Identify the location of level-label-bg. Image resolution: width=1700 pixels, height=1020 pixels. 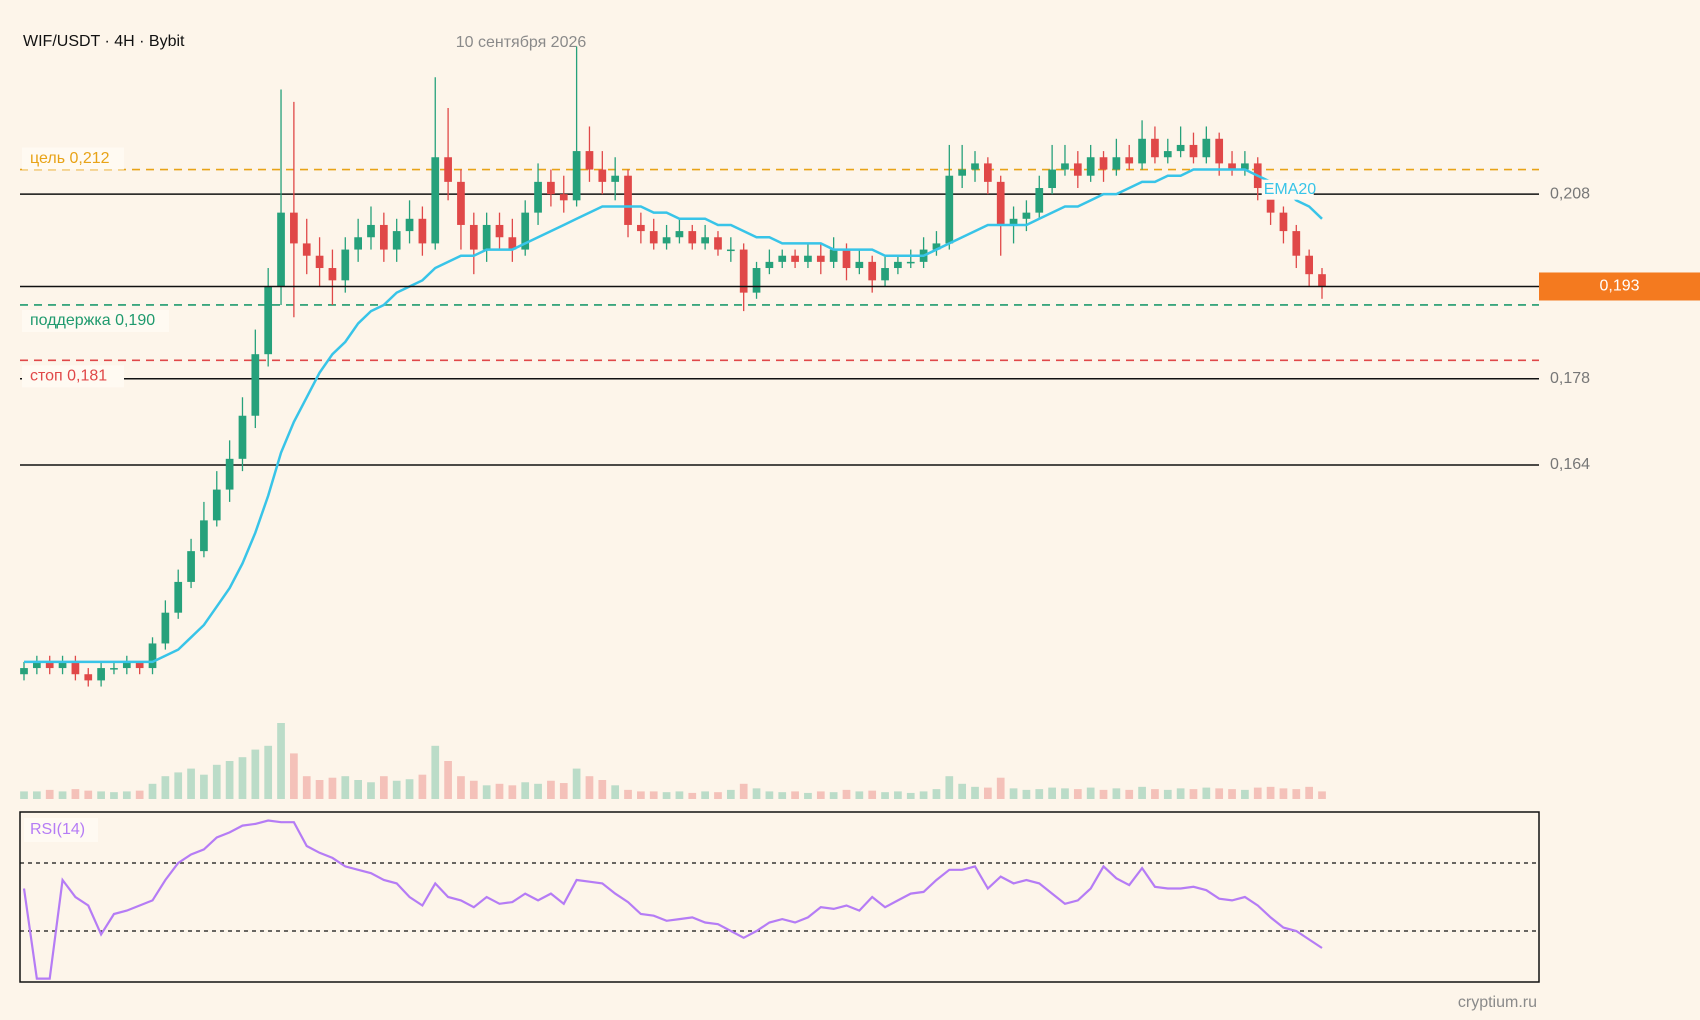
(95, 320).